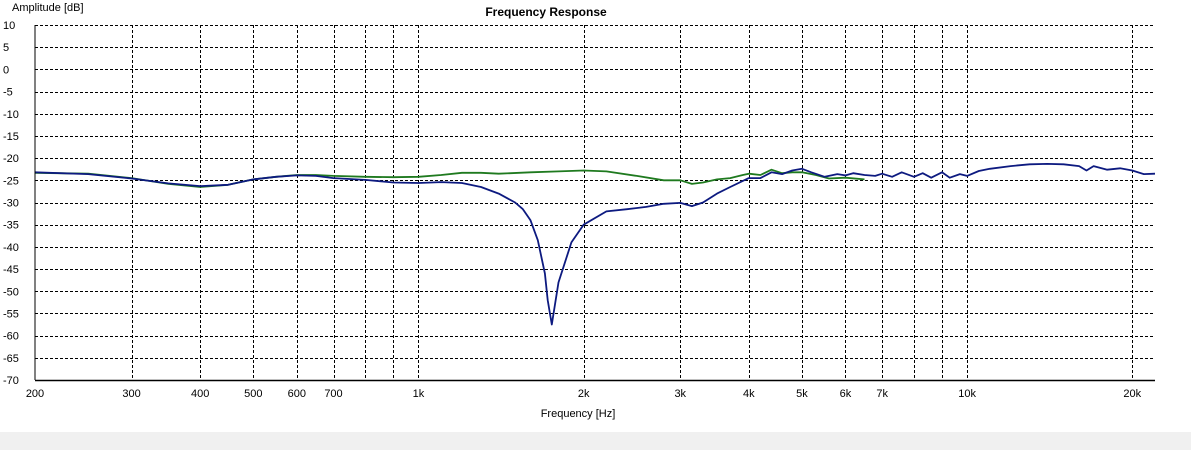 The image size is (1191, 450). Describe the element at coordinates (11, 115) in the screenshot. I see `y-tick-label: -10` at that location.